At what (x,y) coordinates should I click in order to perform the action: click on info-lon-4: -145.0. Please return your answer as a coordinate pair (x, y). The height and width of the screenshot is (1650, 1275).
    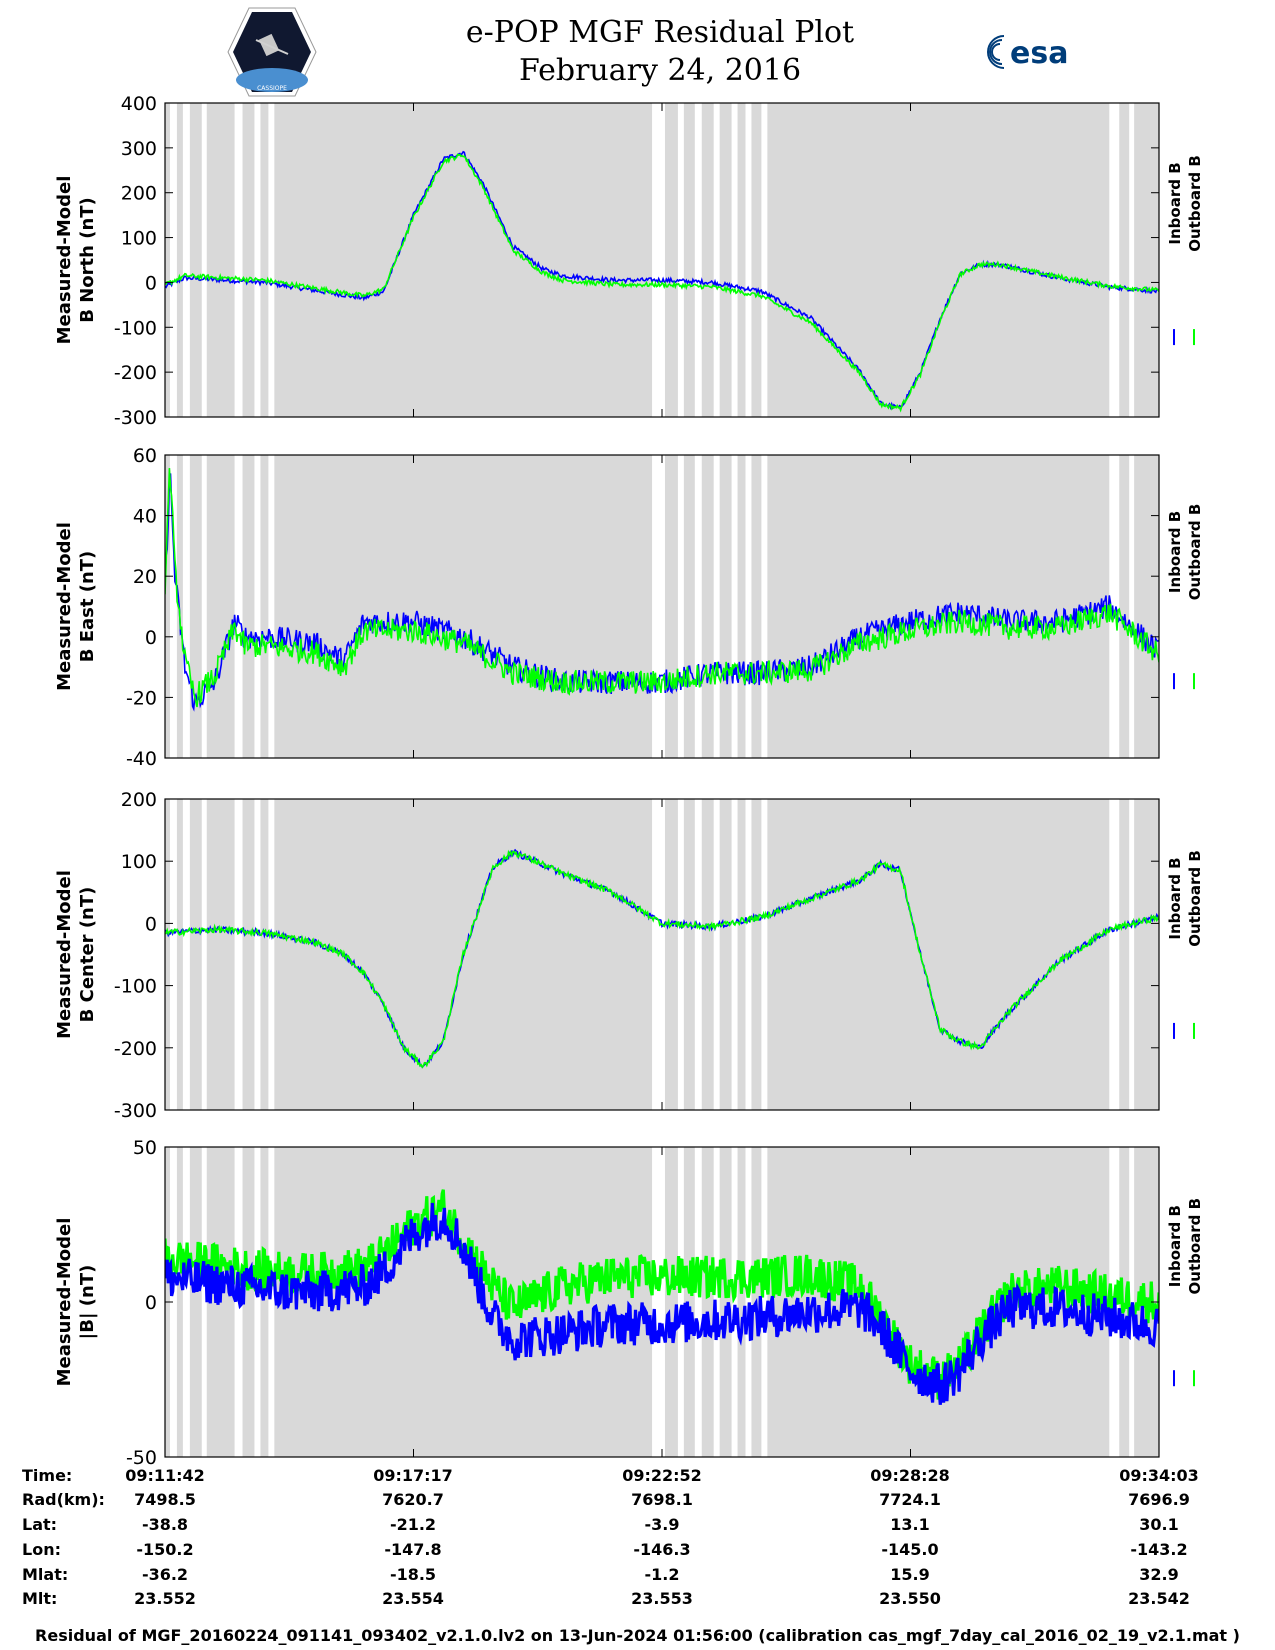
    Looking at the image, I should click on (910, 1549).